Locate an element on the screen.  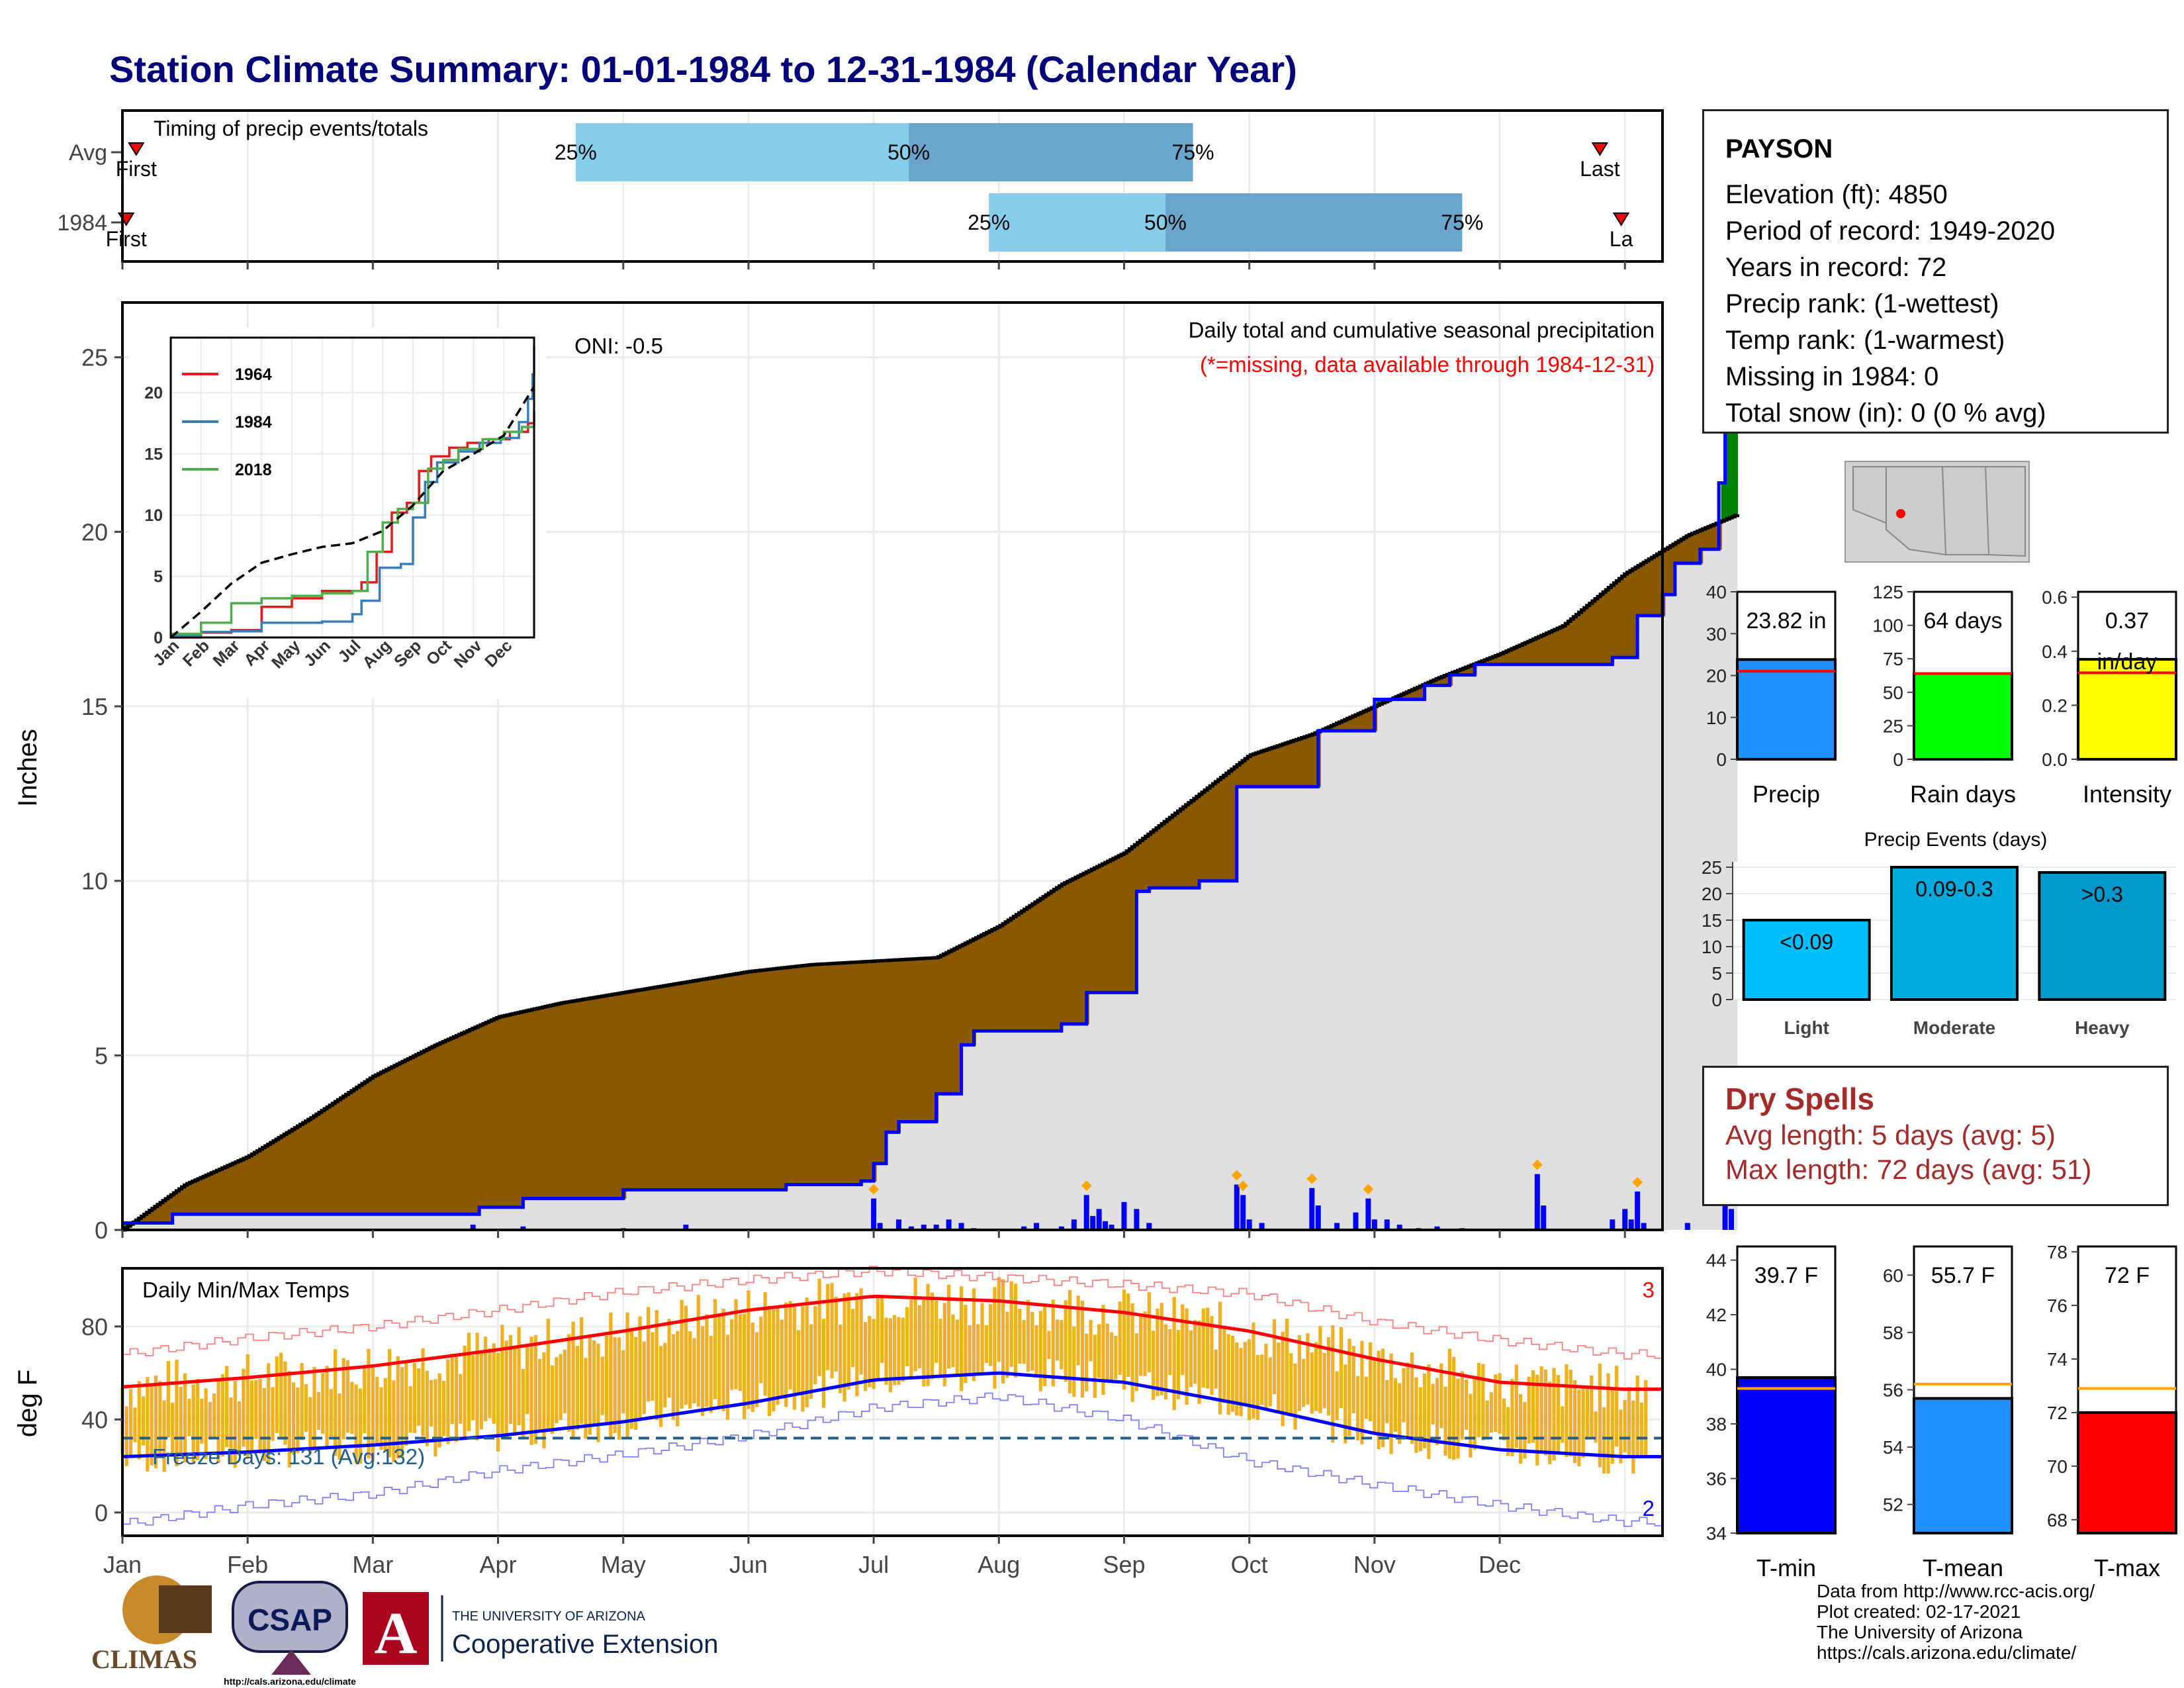
gauge-label: T-max is located at coordinates (2127, 1567).